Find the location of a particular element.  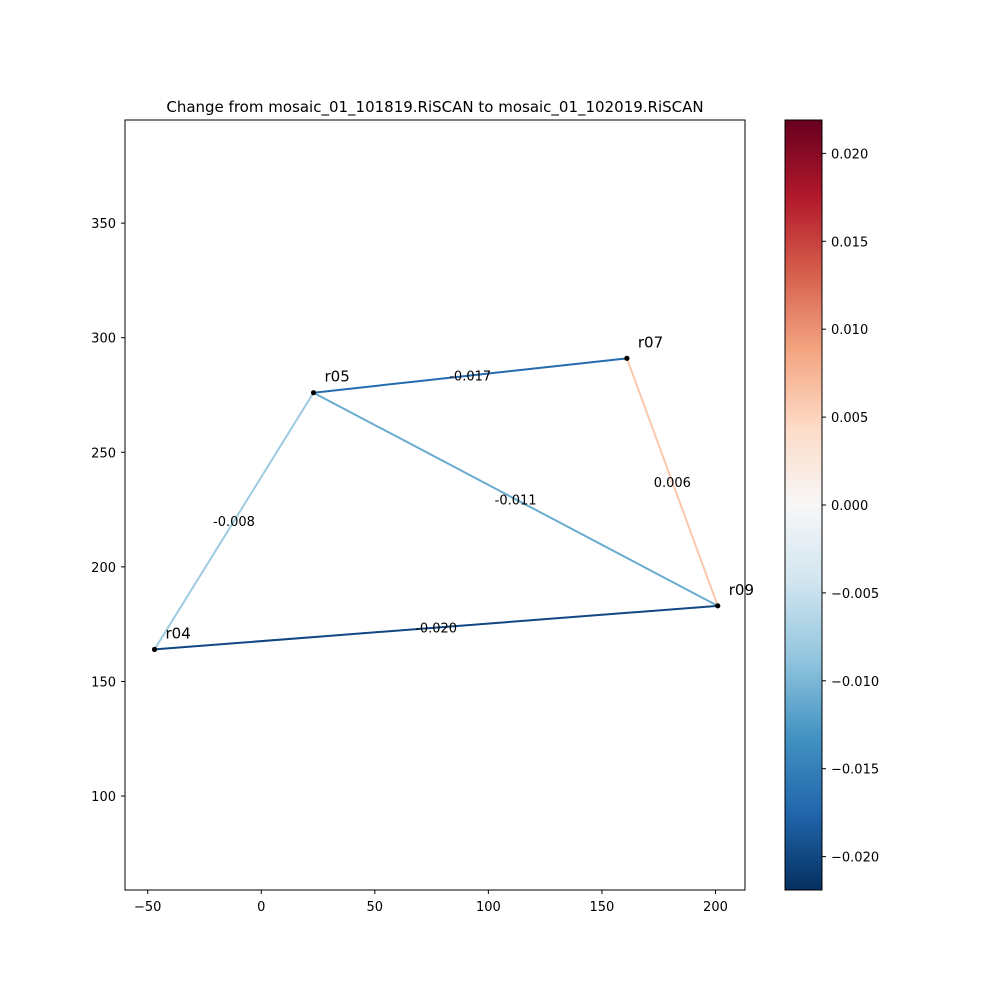

x-tick-label-100: 100 is located at coordinates (488, 907).